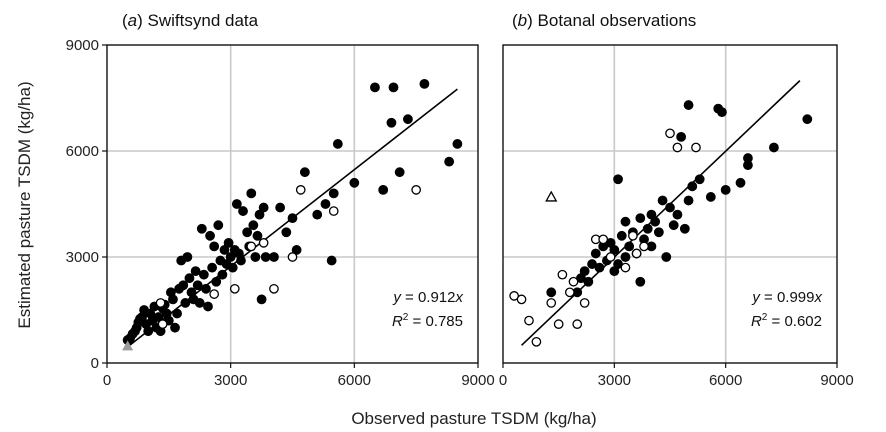  Describe the element at coordinates (427, 321) in the screenshot. I see `r-squared: R2 = 0.785` at that location.